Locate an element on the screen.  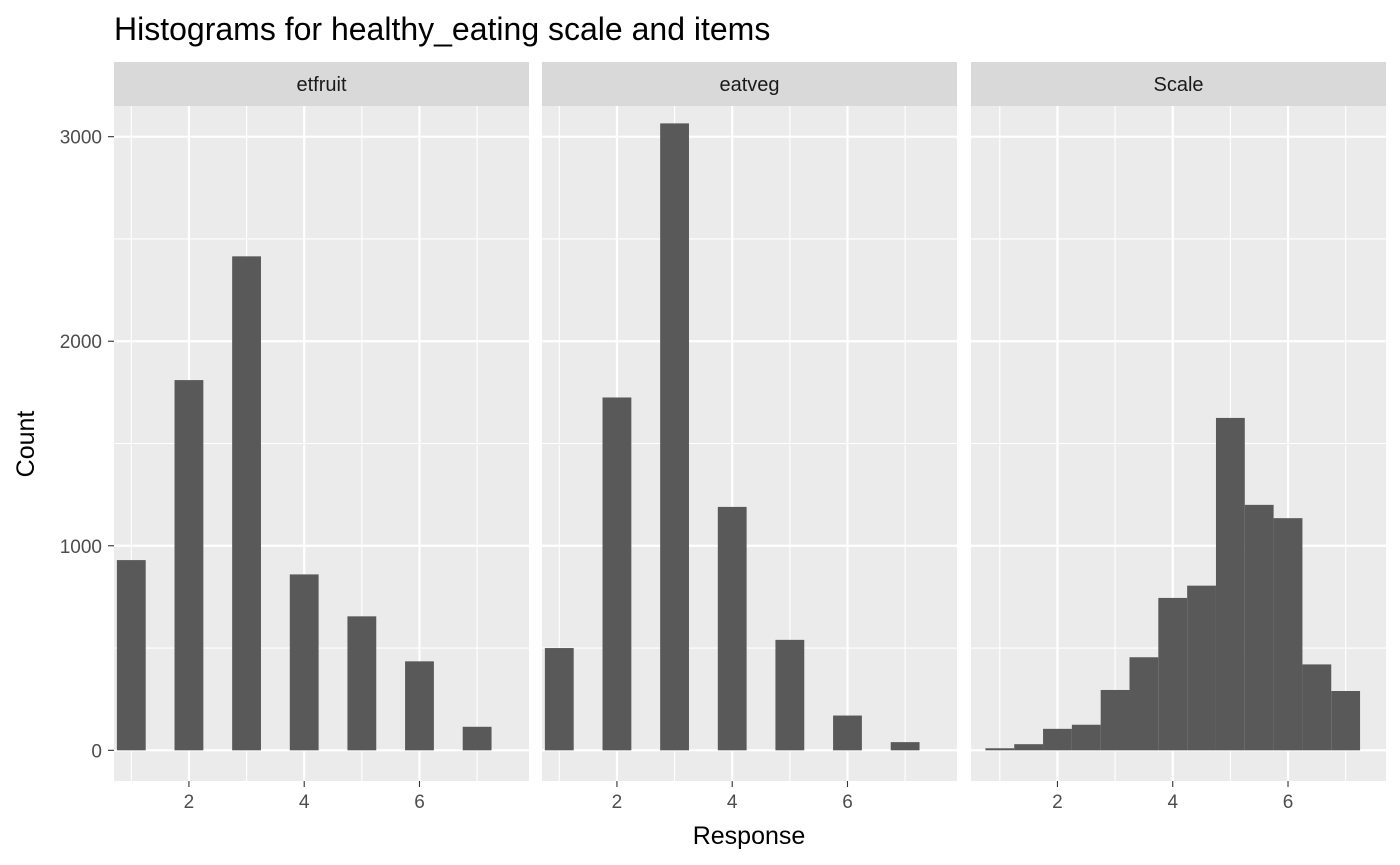
y-tick-label: 1000 is located at coordinates (81, 547).